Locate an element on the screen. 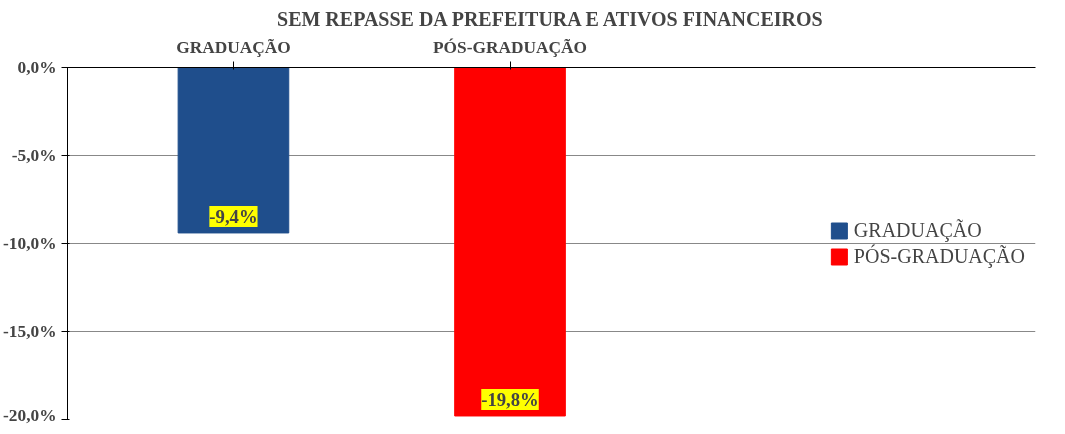 The image size is (1065, 434). chart-title: SEM REPASSE DA PREFEITURA E ATIVOS FINANCEIROS is located at coordinates (550, 18).